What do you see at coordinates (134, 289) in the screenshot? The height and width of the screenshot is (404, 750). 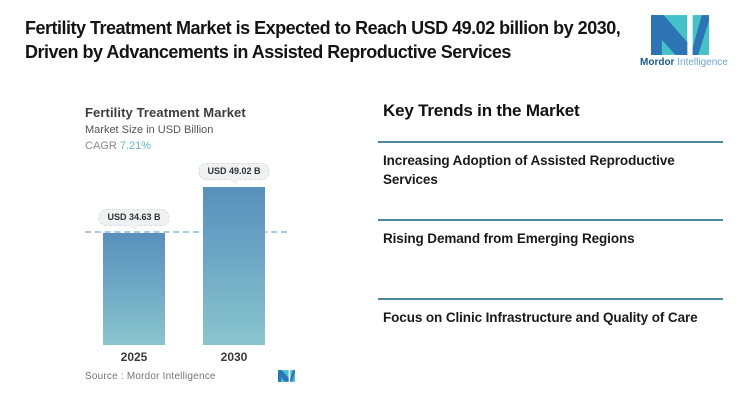 I see `bar-2025` at bounding box center [134, 289].